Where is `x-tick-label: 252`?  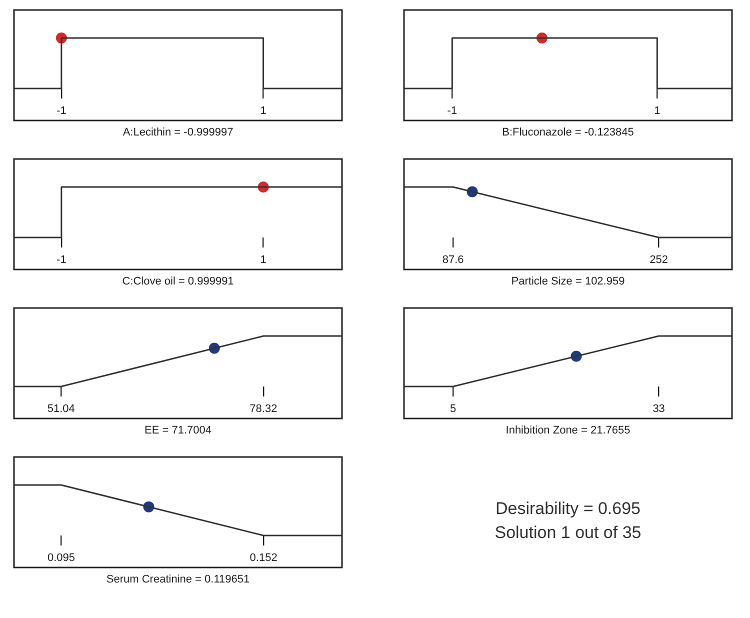 x-tick-label: 252 is located at coordinates (659, 260).